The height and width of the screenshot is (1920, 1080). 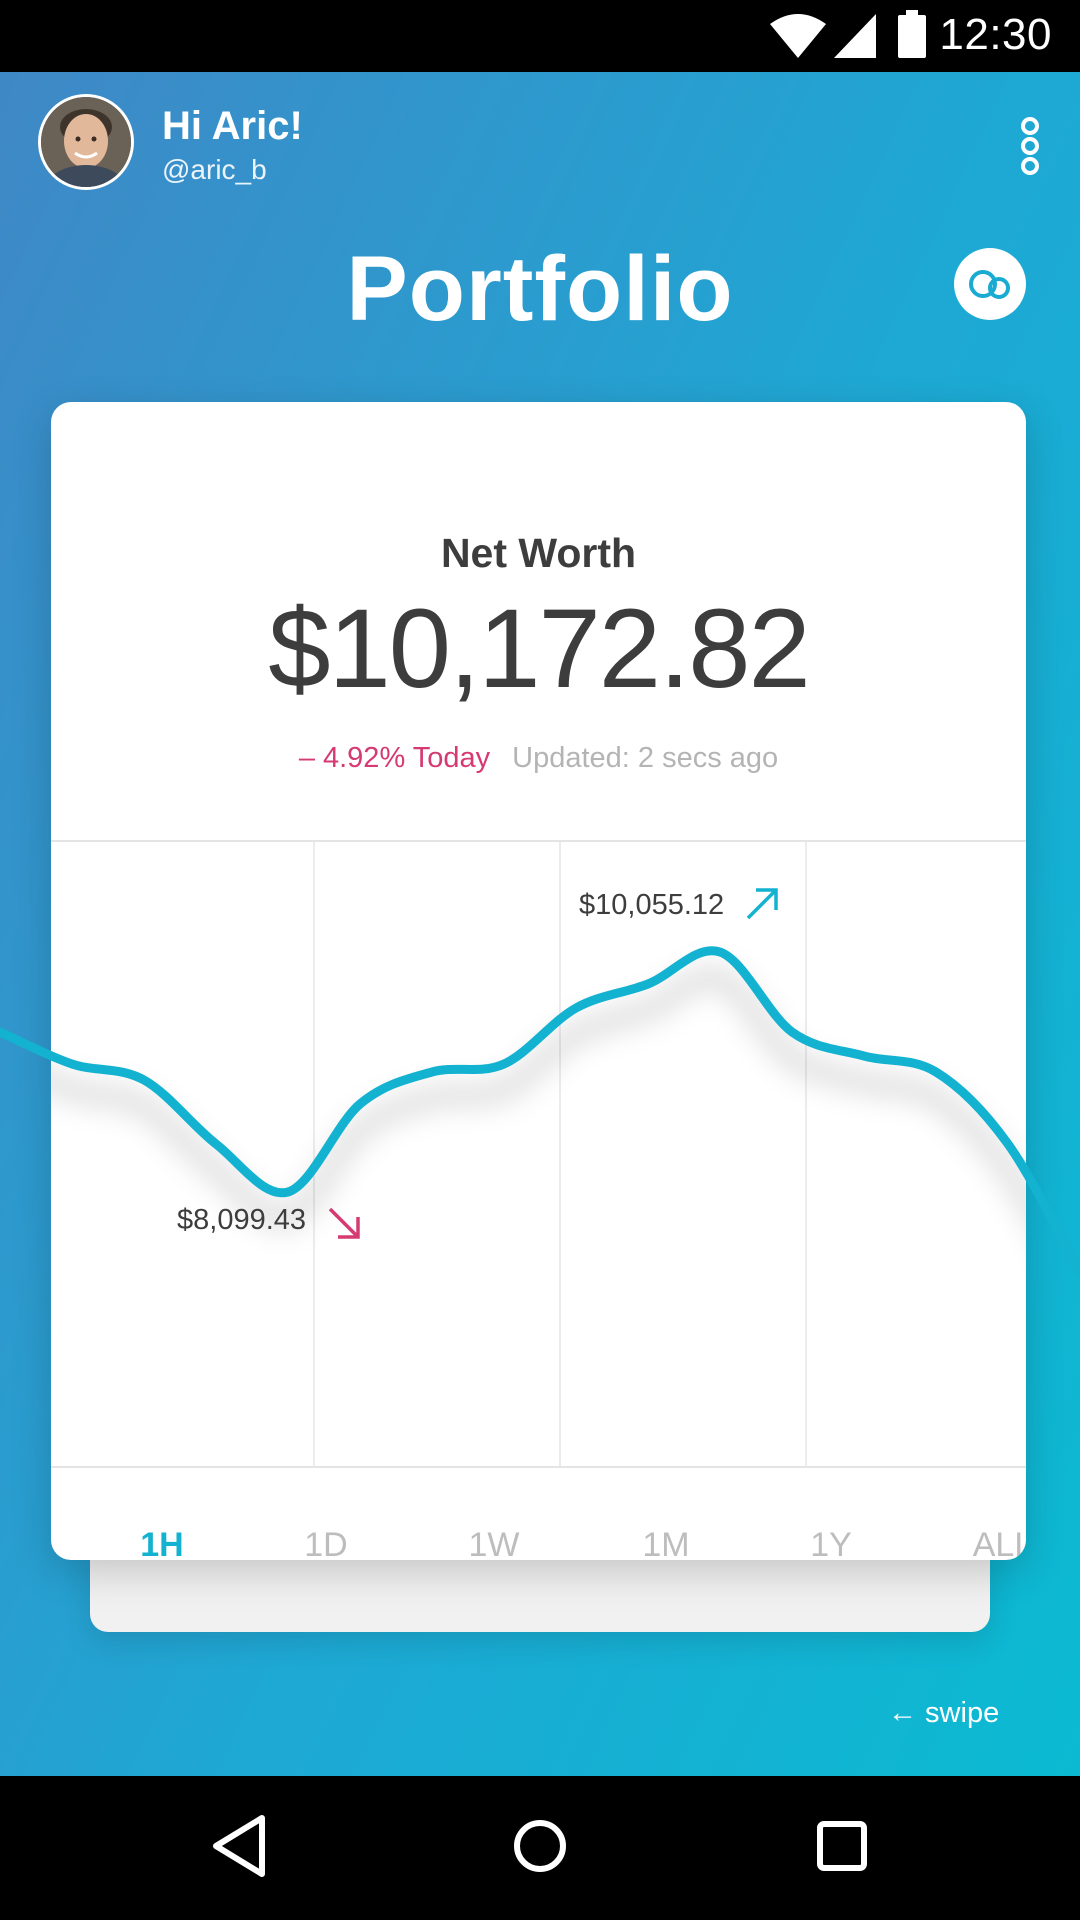 I want to click on back-button, so click(x=240, y=1846).